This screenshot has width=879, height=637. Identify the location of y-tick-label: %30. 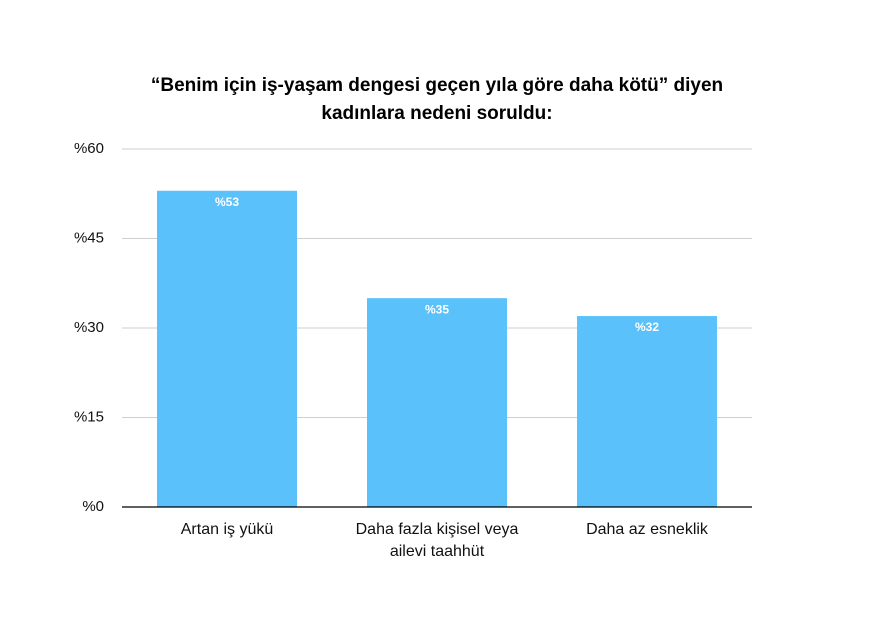
(89, 327).